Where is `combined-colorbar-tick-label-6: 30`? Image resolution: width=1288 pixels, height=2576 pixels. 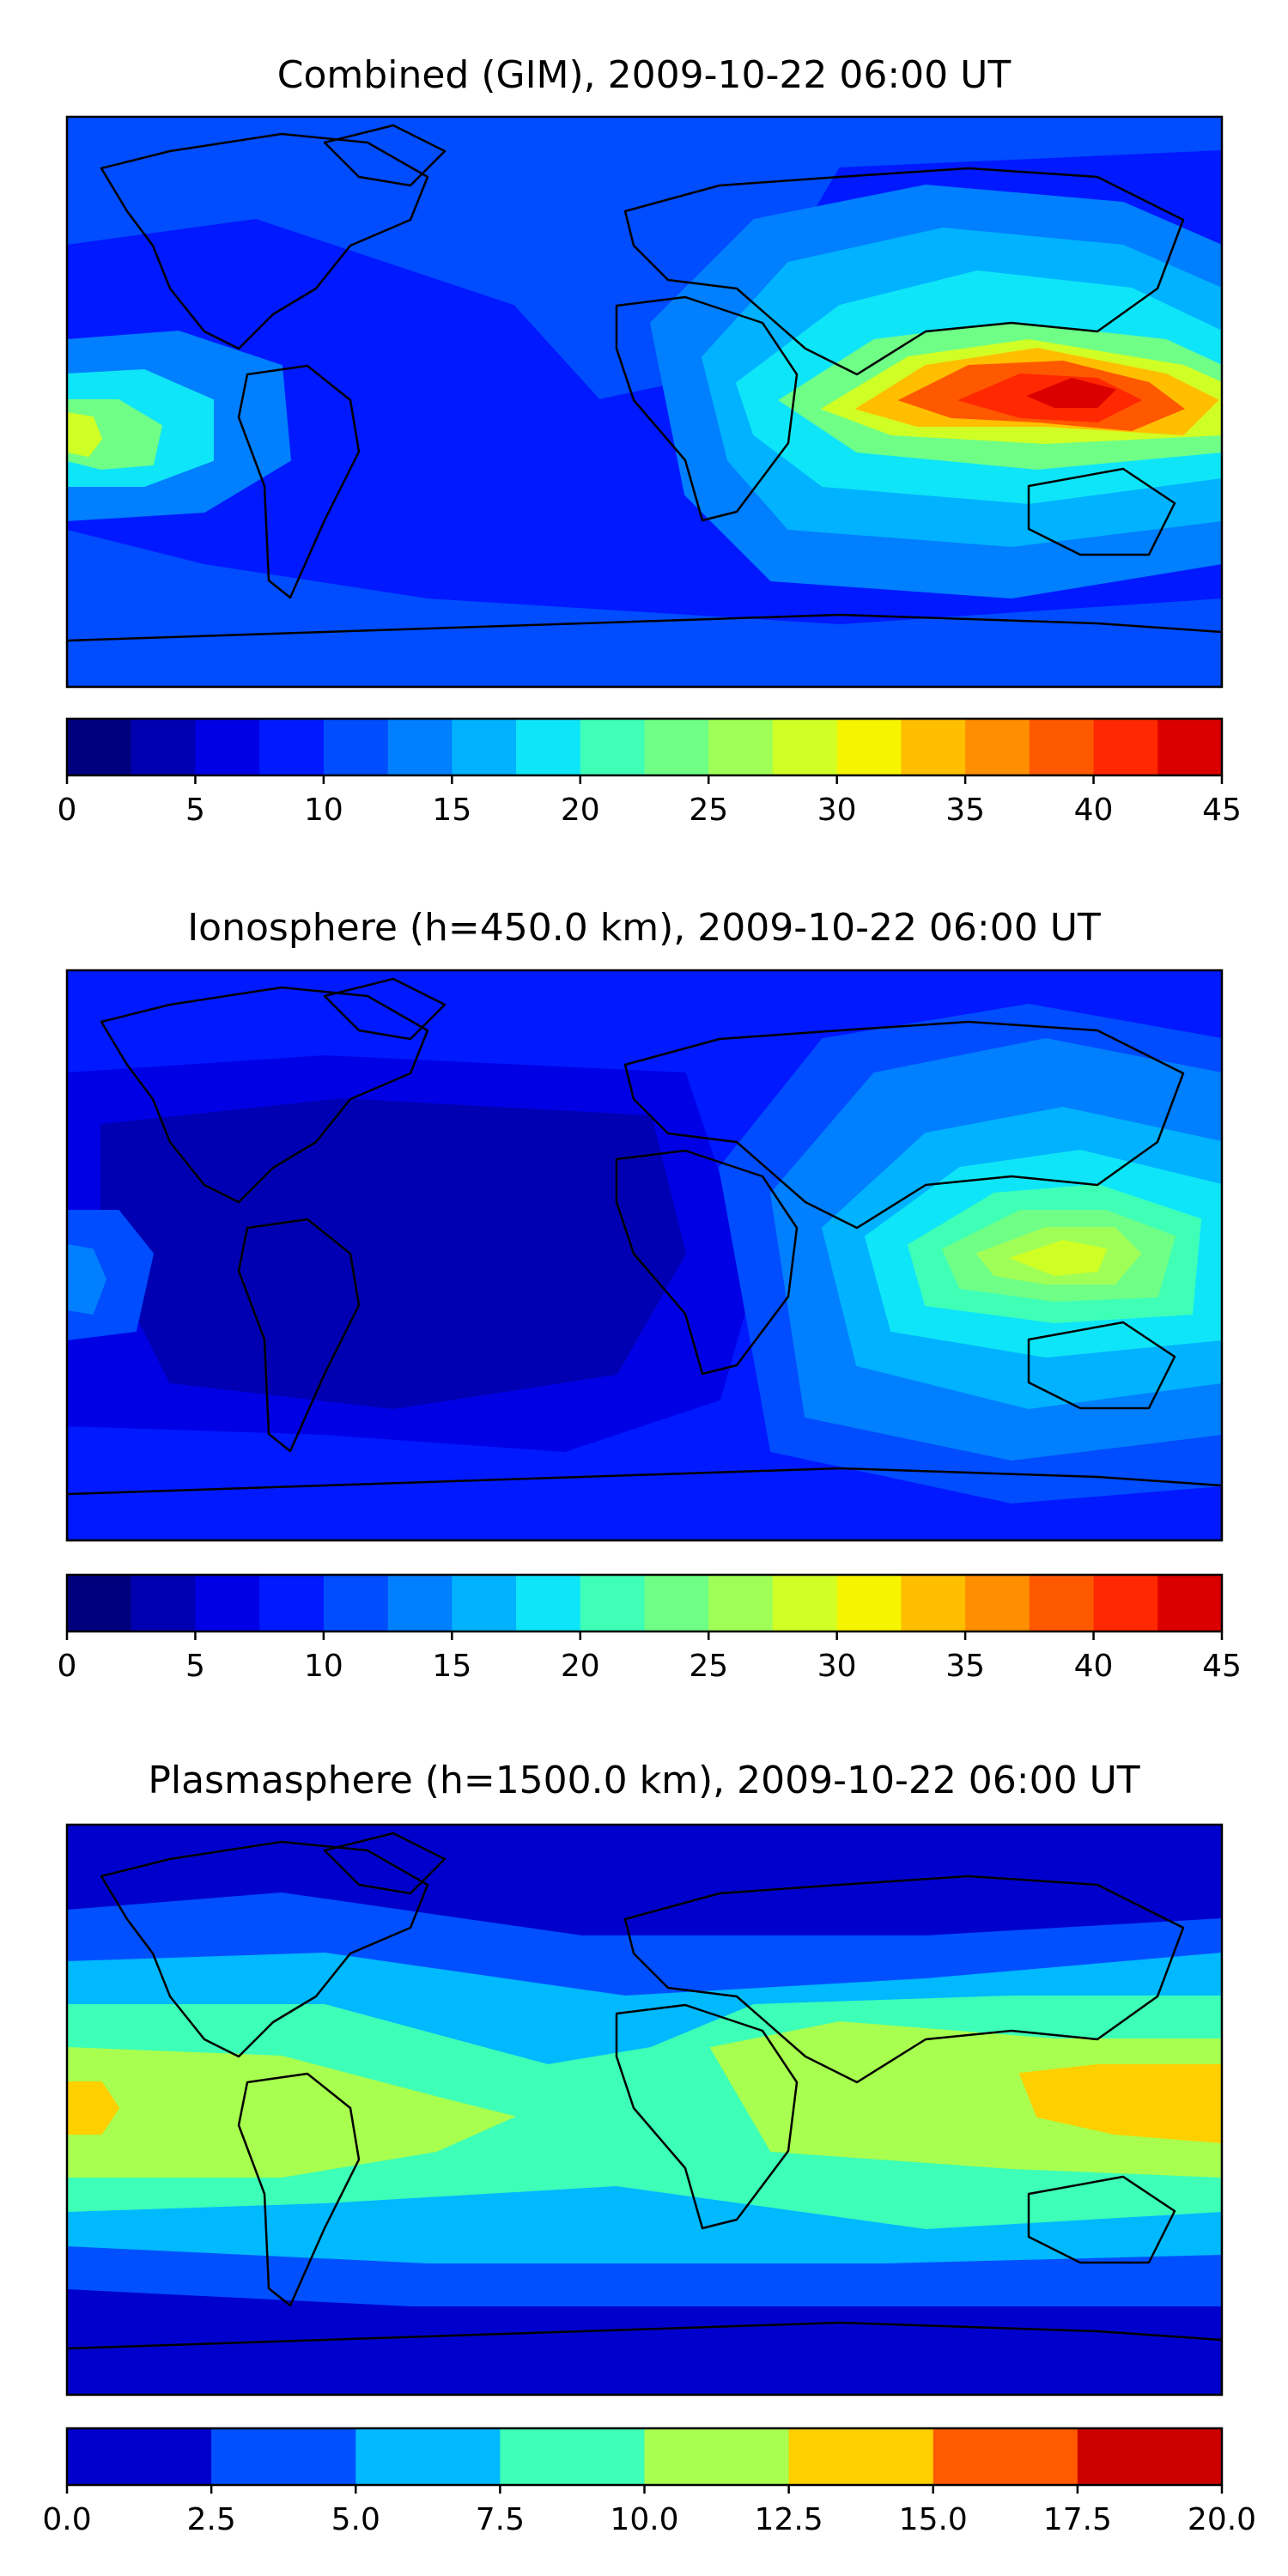
combined-colorbar-tick-label-6: 30 is located at coordinates (837, 810).